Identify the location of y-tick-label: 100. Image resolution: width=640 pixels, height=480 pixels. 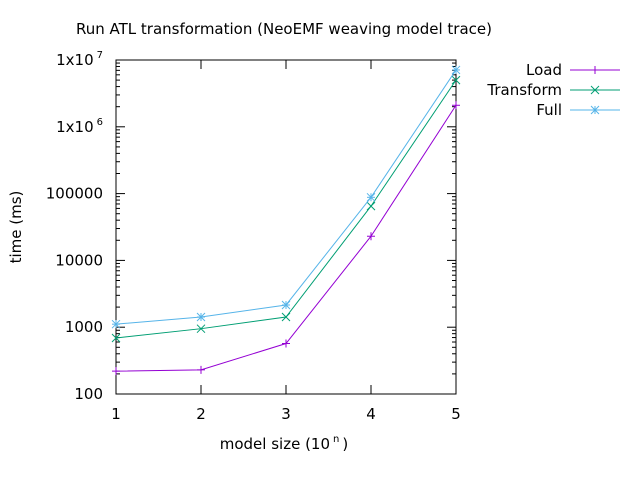
(88, 394).